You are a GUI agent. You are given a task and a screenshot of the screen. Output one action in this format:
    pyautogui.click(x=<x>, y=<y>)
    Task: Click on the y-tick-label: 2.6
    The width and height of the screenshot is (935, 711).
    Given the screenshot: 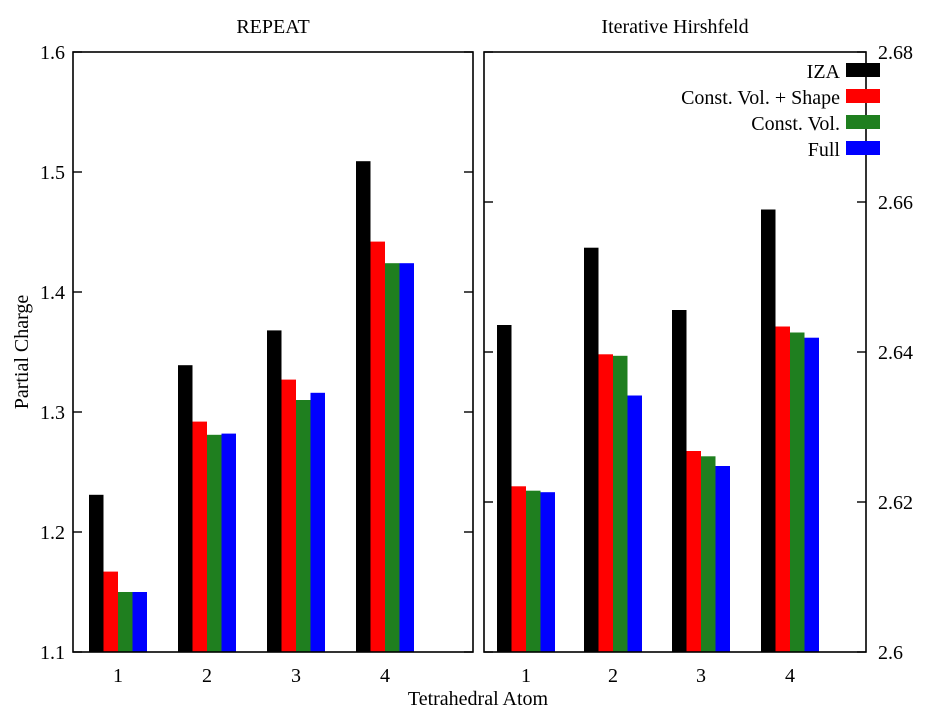 What is the action you would take?
    pyautogui.click(x=890, y=653)
    